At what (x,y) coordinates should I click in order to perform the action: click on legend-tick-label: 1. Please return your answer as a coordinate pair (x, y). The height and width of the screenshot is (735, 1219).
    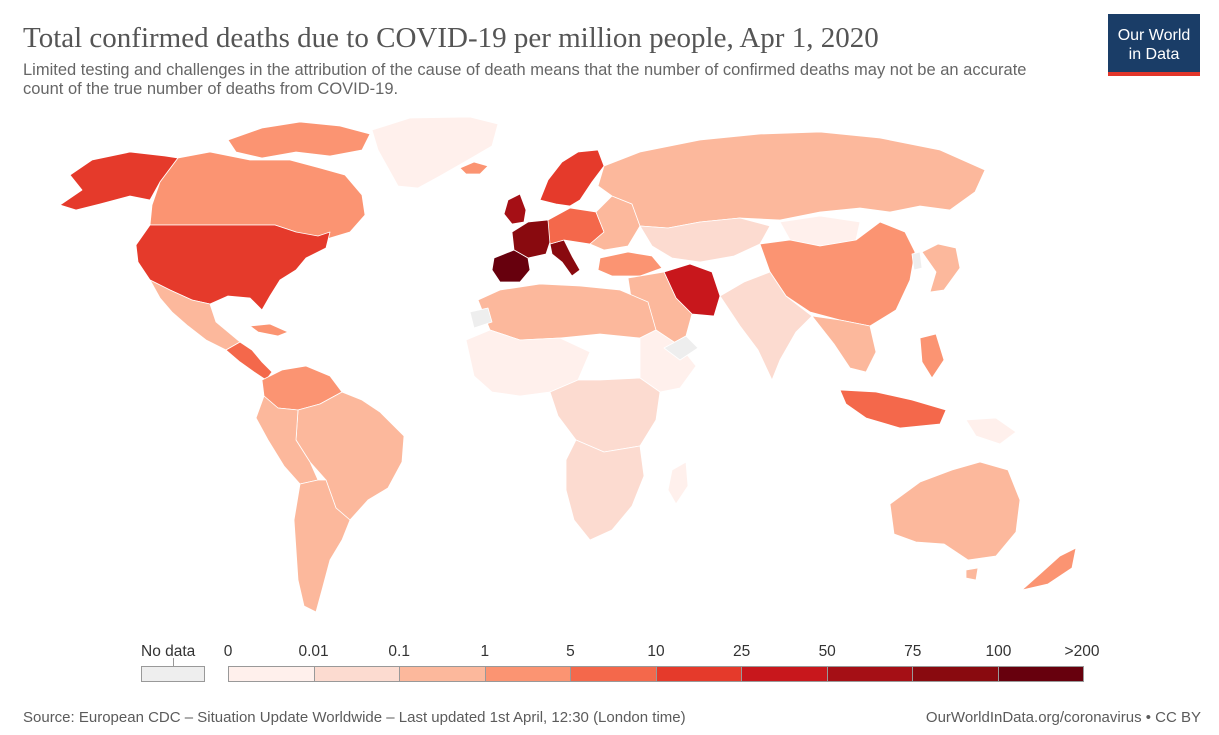
    Looking at the image, I should click on (485, 651).